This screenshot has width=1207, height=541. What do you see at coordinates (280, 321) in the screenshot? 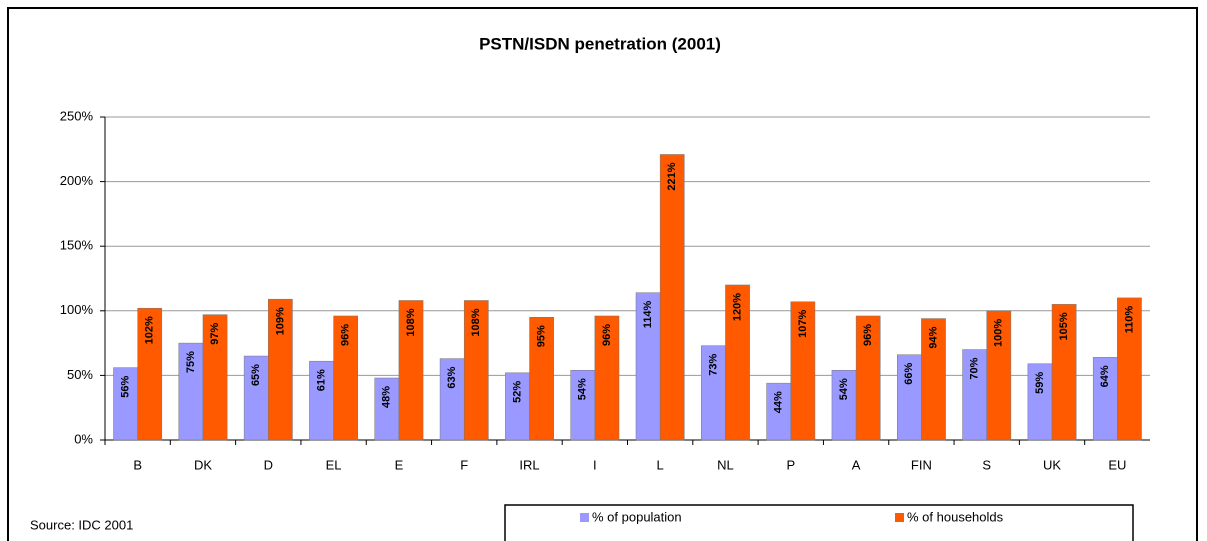
I see `value-label: 109%` at bounding box center [280, 321].